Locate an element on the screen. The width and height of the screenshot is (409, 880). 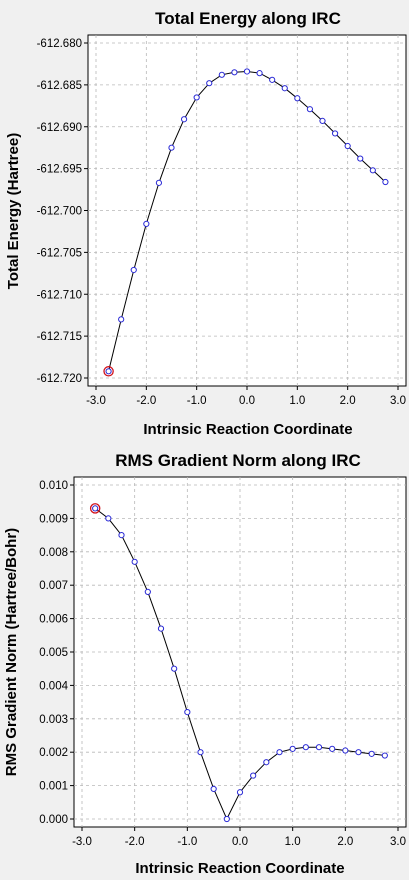
y-axis-label: RMS Gradient Norm (Hartree/Bohr) is located at coordinates (11, 652).